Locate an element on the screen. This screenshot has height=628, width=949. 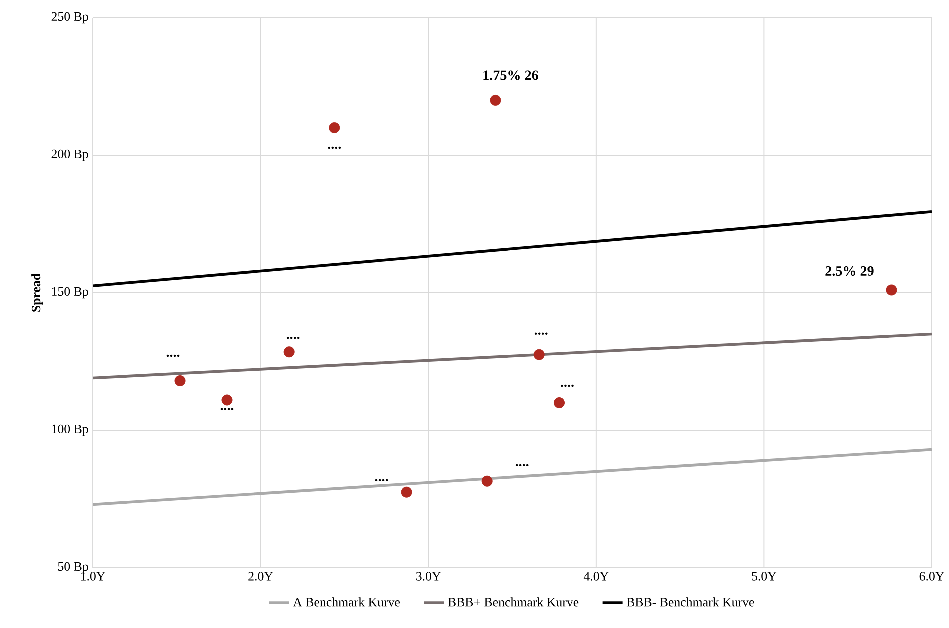
x-tick-label: 2.0Y is located at coordinates (261, 576).